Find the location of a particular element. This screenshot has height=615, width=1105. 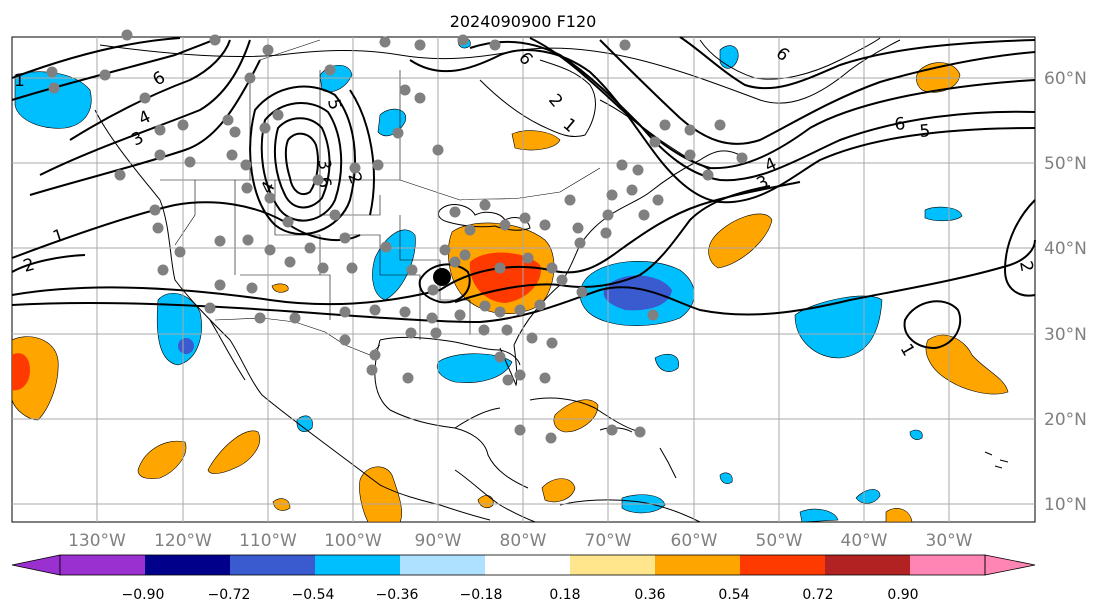

colorbar-tick: −0.72 is located at coordinates (229, 595).